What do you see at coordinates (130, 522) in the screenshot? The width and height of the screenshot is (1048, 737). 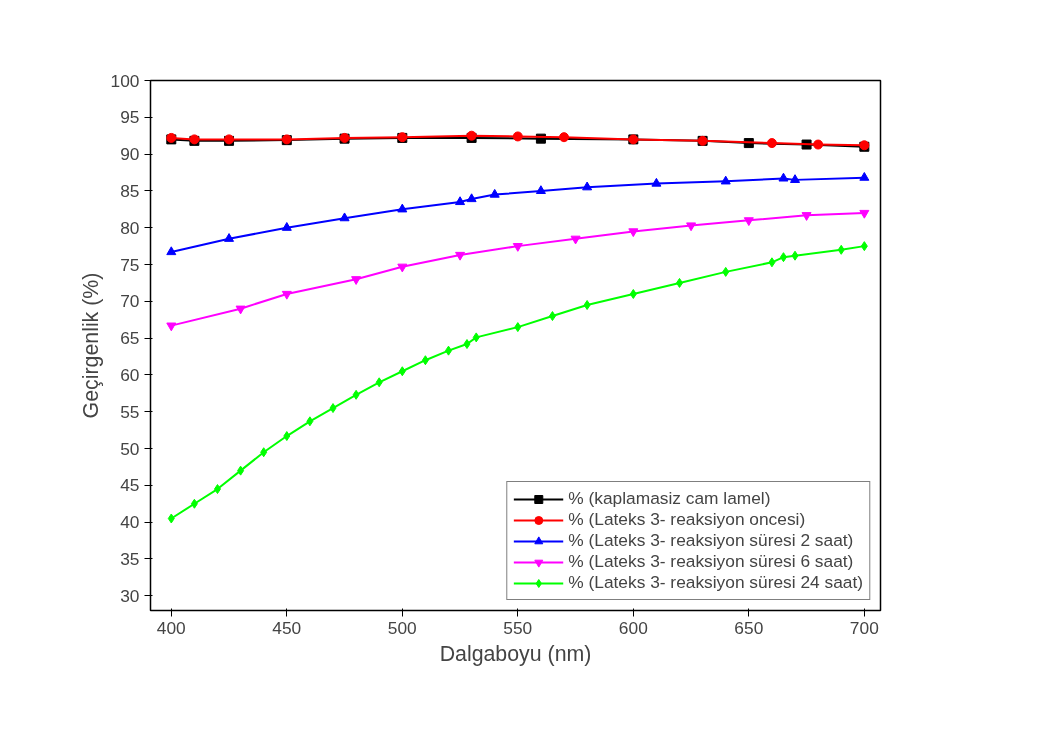 I see `y-tick-label: 40` at bounding box center [130, 522].